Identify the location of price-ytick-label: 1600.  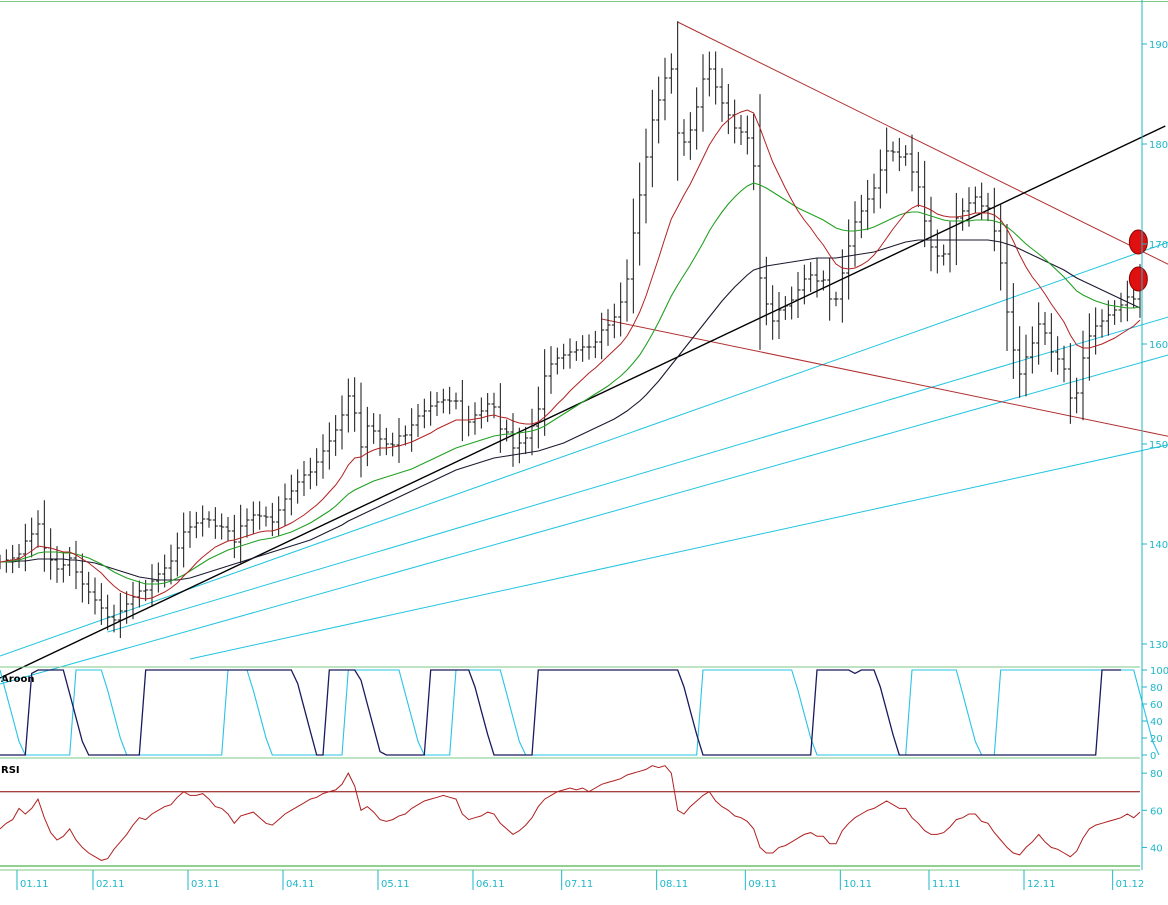
(1158, 345).